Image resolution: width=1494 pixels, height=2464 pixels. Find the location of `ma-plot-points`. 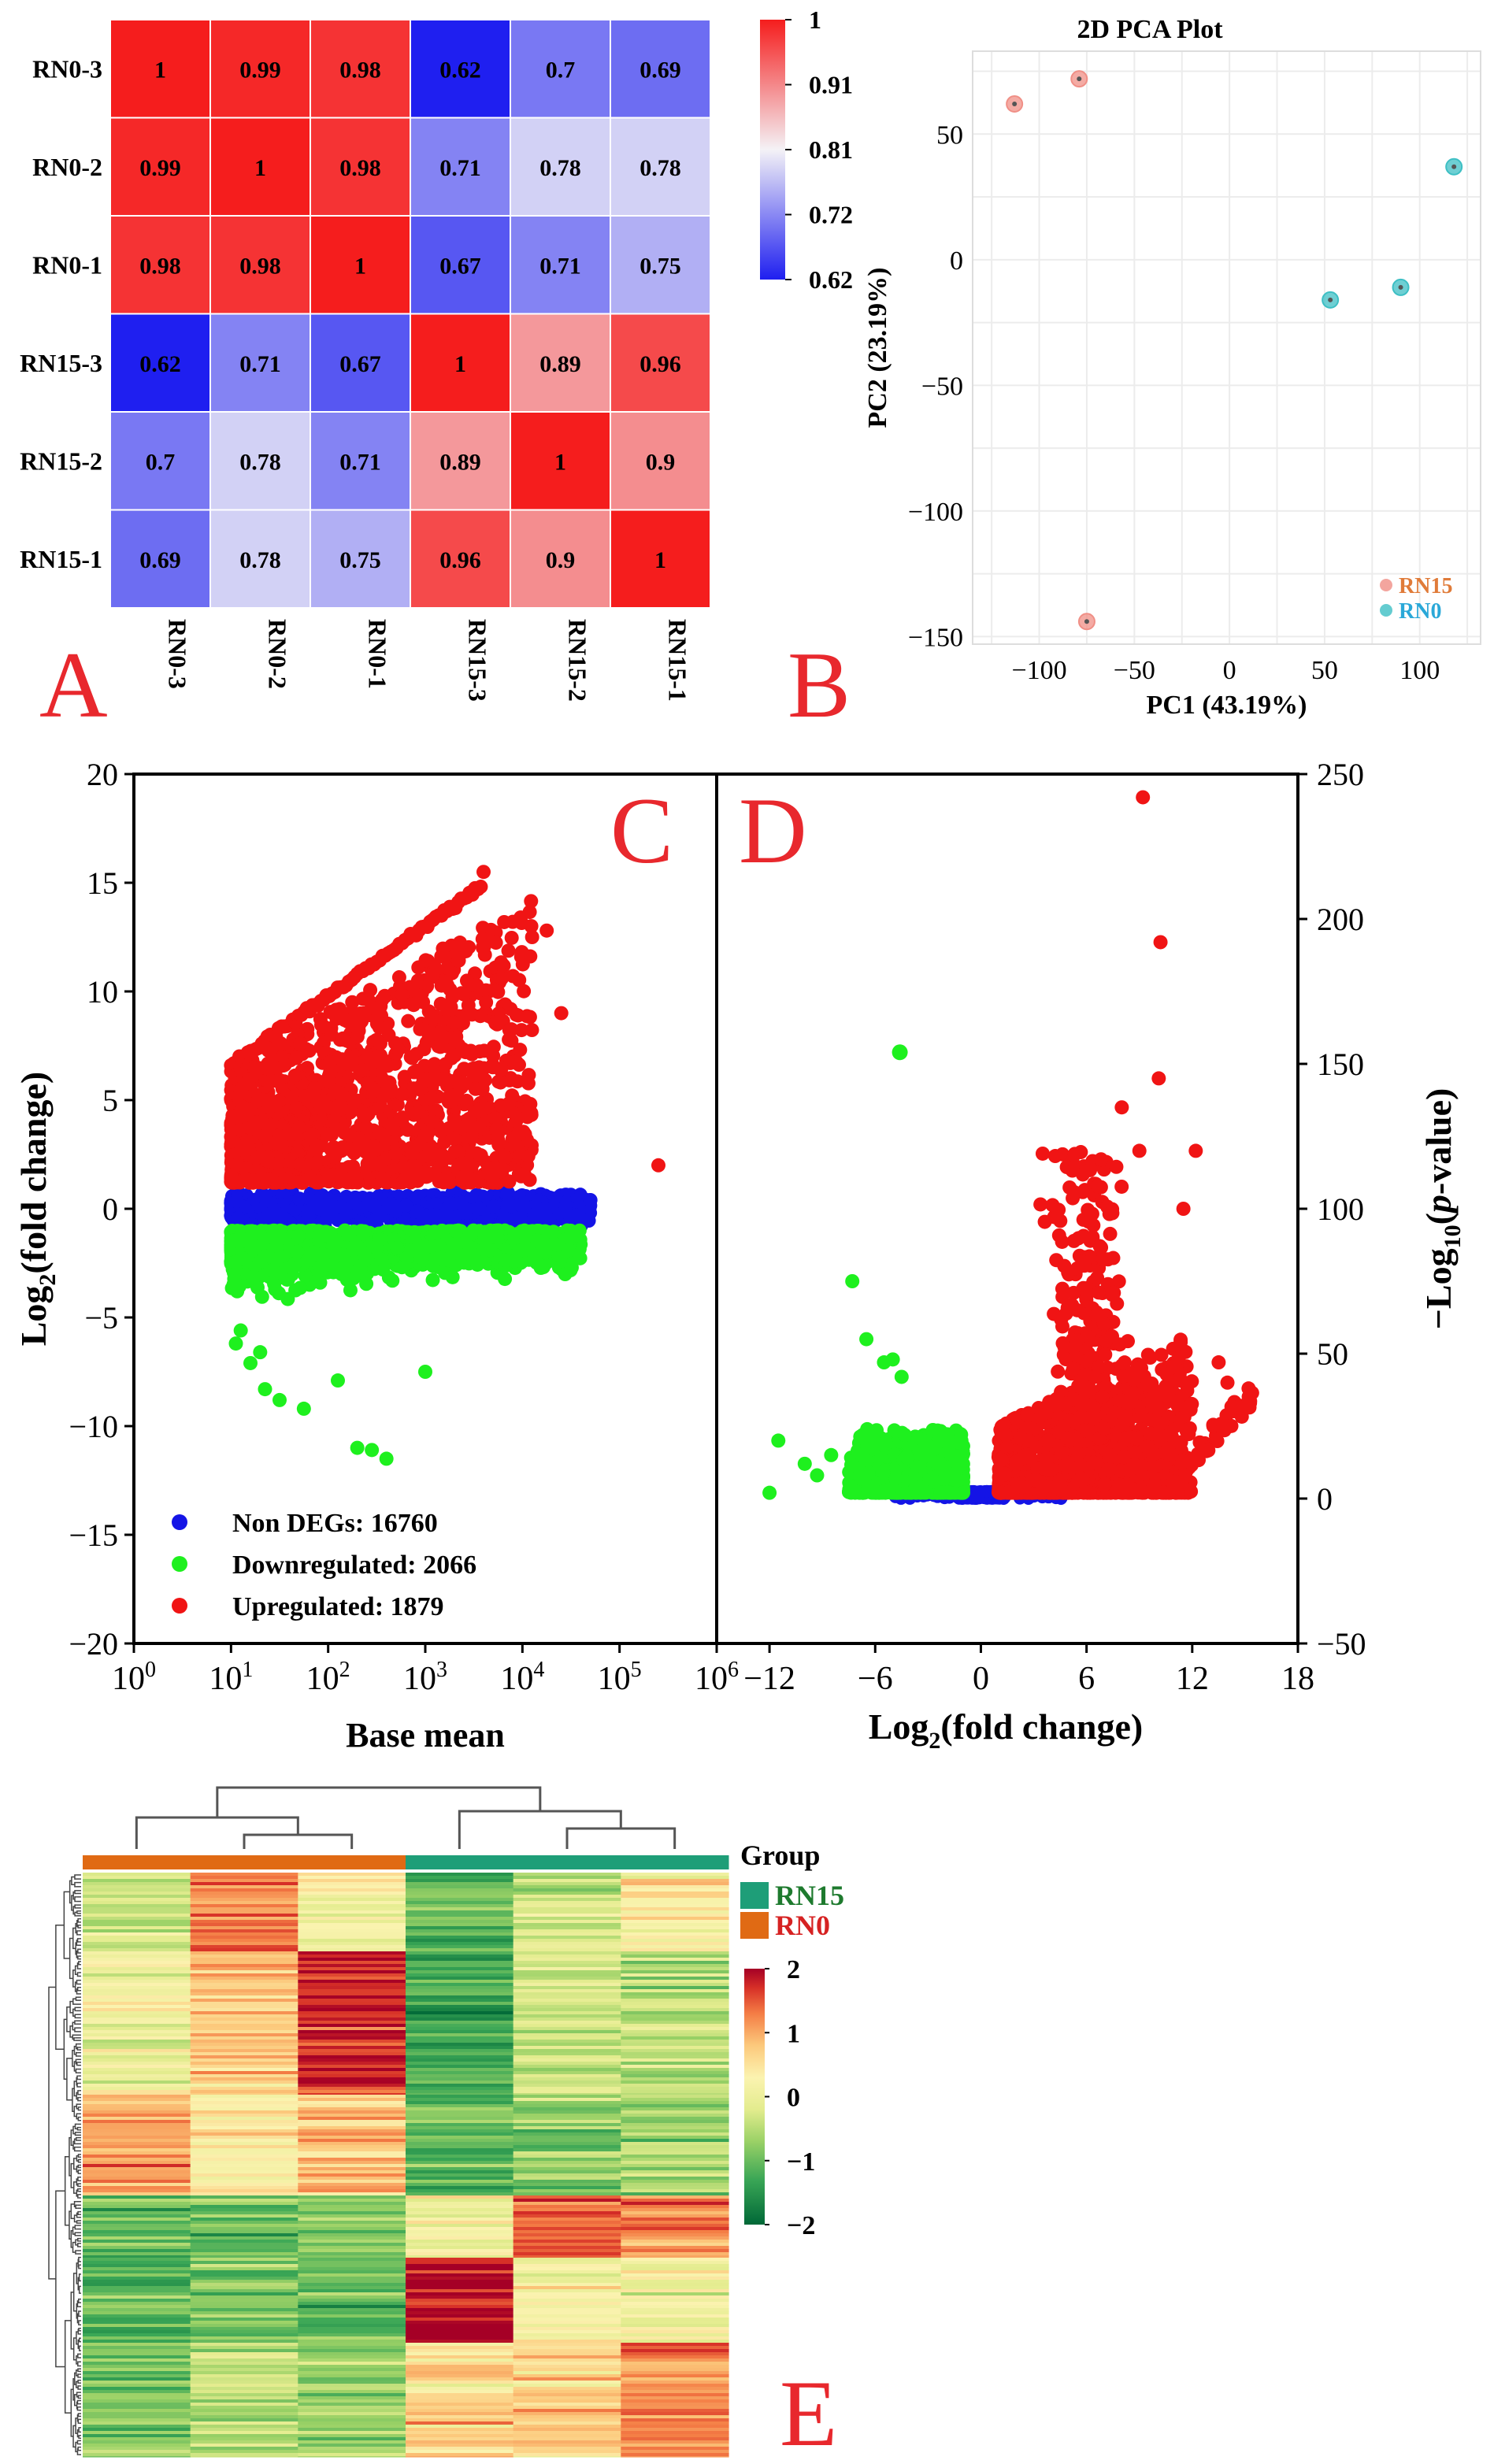

ma-plot-points is located at coordinates (444, 1165).